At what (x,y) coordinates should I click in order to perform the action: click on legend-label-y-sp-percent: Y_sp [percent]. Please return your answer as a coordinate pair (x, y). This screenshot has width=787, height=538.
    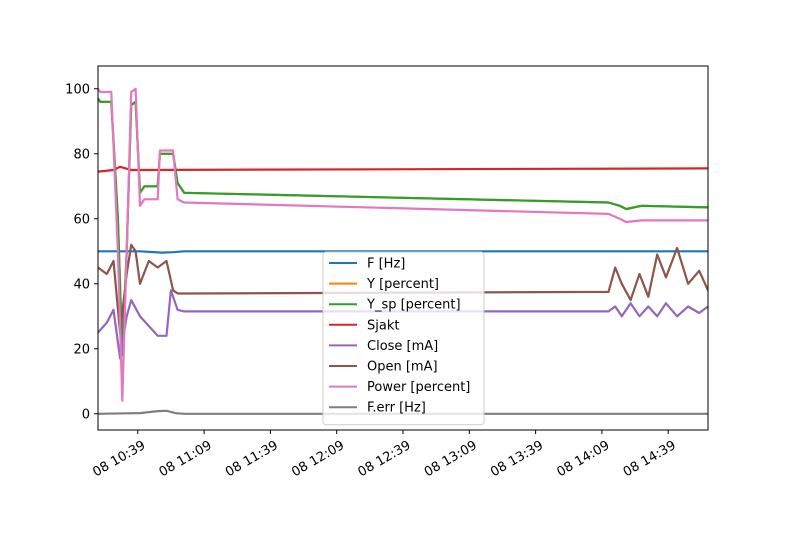
    Looking at the image, I should click on (413, 305).